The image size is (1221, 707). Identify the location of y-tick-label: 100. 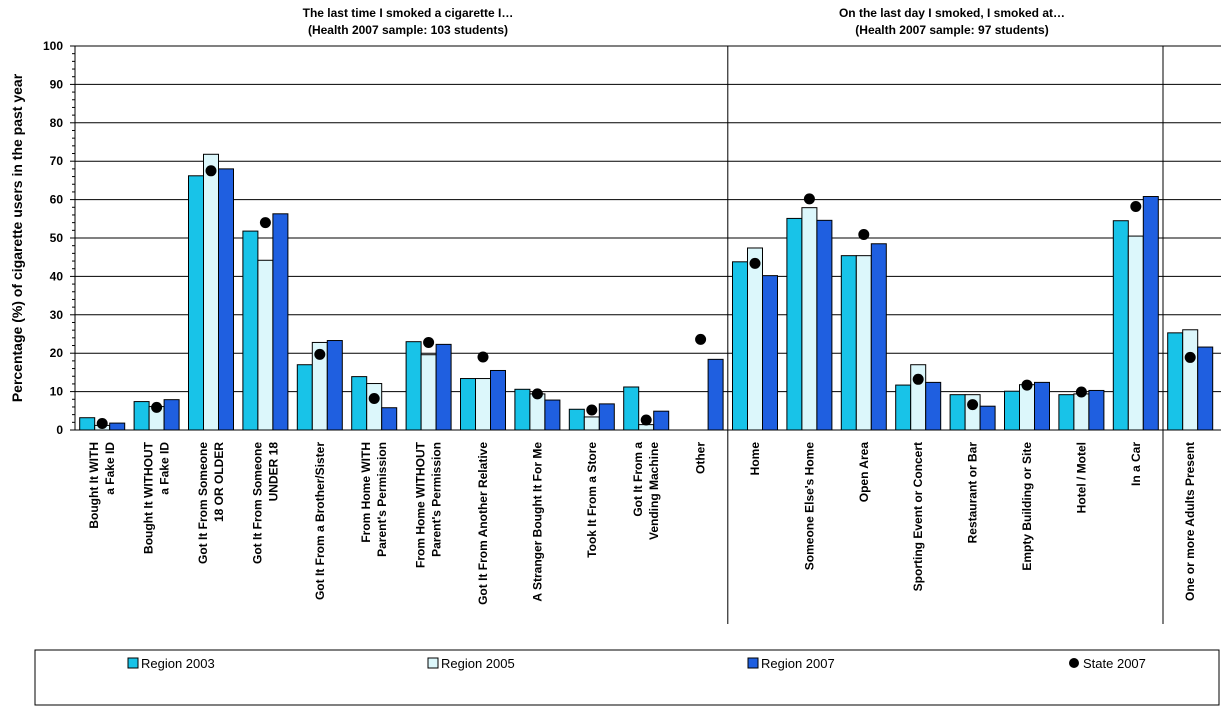
(53, 46).